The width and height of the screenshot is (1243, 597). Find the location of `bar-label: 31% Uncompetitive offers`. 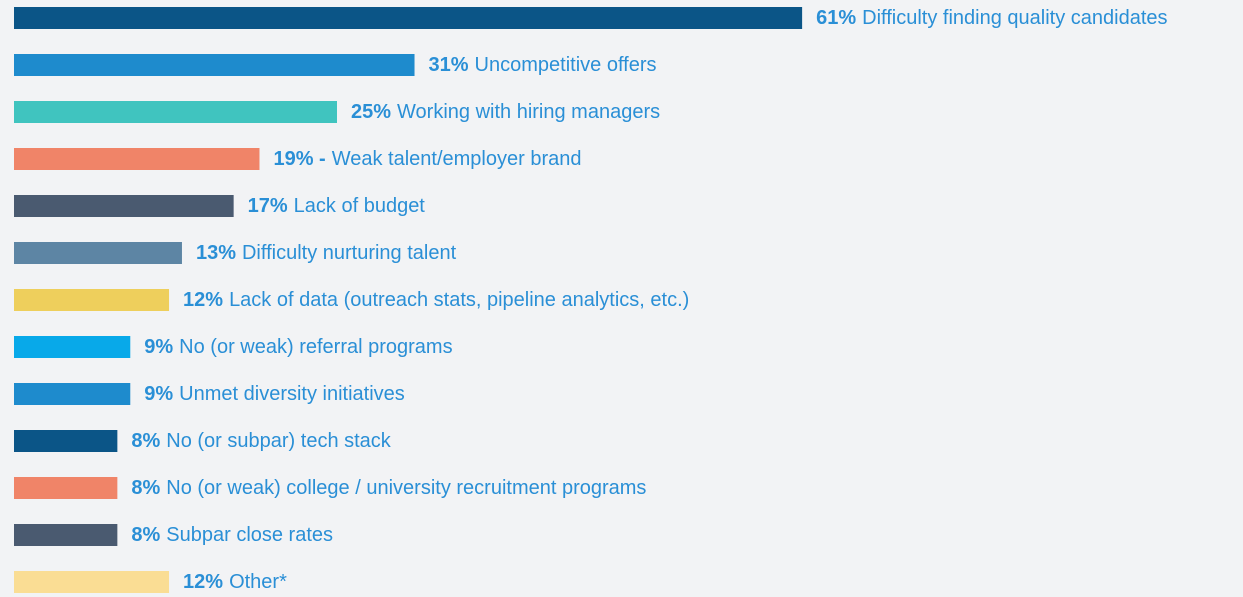

bar-label: 31% Uncompetitive offers is located at coordinates (543, 65).